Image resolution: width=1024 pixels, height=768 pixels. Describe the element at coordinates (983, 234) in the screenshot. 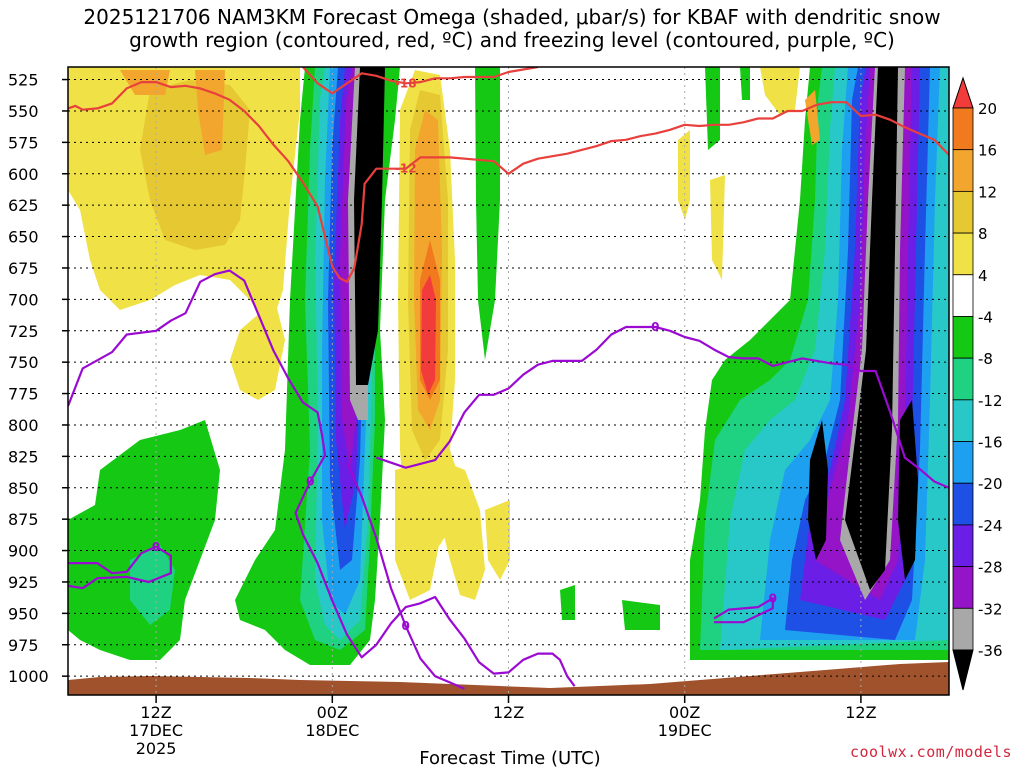

I see `colorbar-label-3: 8` at that location.